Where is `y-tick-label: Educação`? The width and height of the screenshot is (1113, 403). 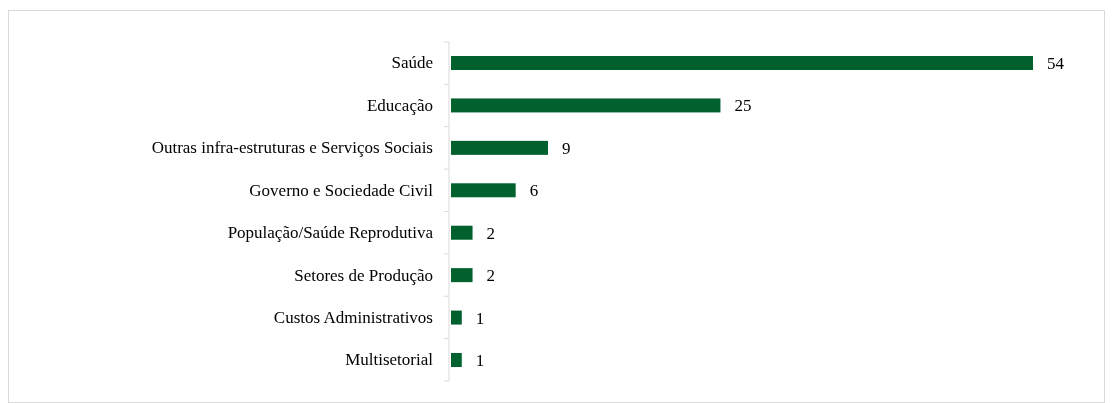 y-tick-label: Educação is located at coordinates (399, 105).